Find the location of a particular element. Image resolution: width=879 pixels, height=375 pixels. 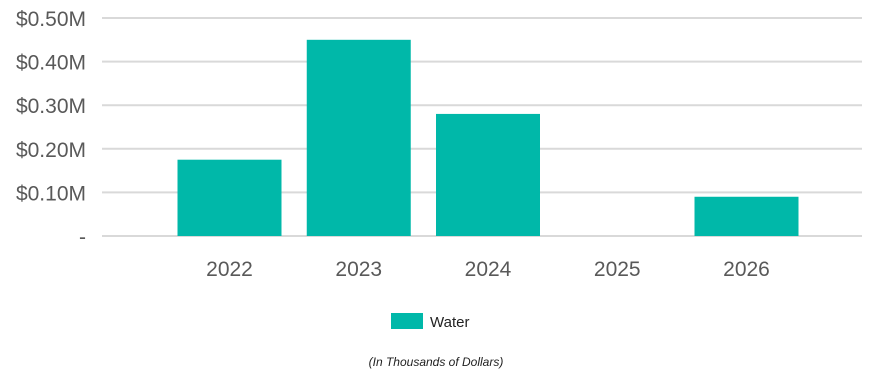

x-axis-tick-labels: 2022 2023 2024 2025 2026 is located at coordinates (488, 269).